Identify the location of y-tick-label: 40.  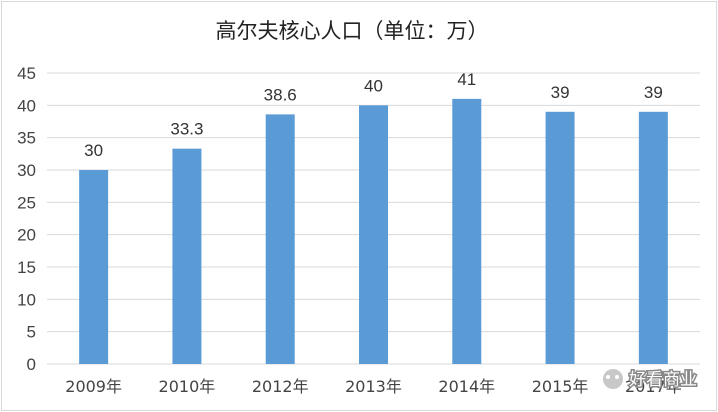
(26, 105).